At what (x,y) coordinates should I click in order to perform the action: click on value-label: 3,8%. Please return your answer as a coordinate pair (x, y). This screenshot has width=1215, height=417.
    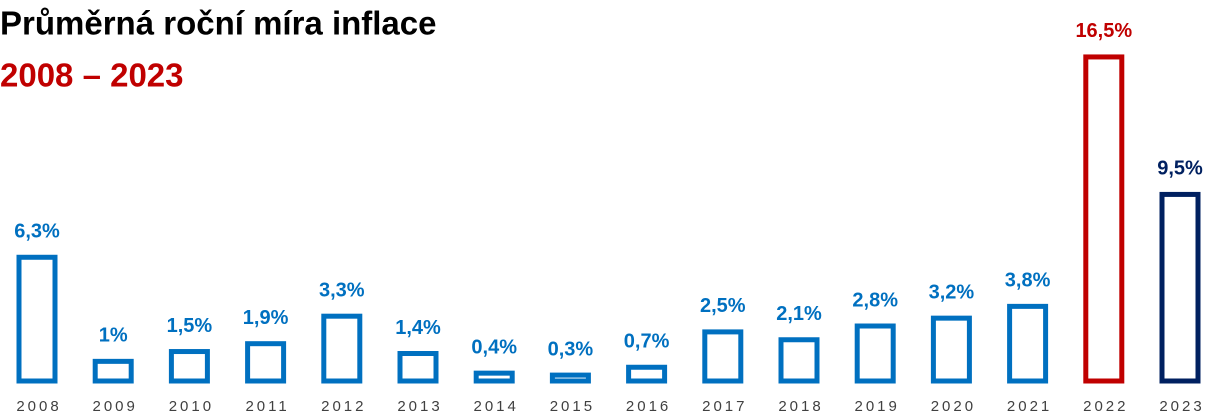
    Looking at the image, I should click on (1028, 281).